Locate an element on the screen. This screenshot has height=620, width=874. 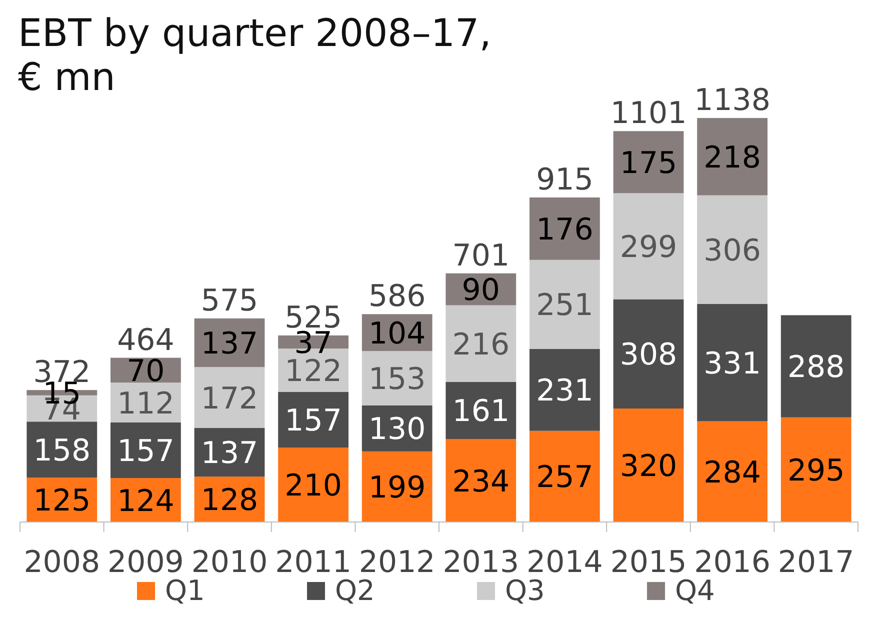
data-label: 216 is located at coordinates (481, 344).